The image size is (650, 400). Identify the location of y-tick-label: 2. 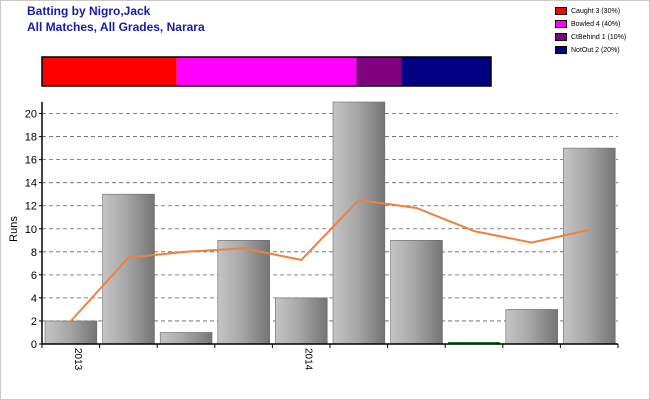
(34, 322).